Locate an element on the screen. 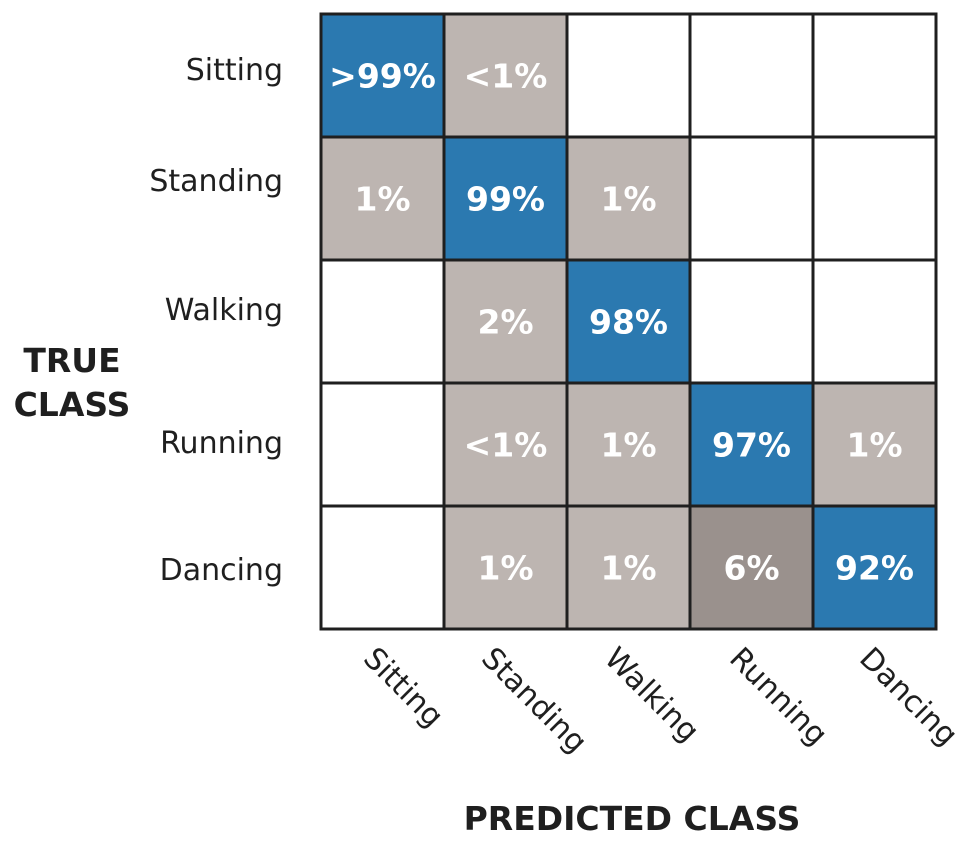 The image size is (956, 848). matrix-cell-standing-walking is located at coordinates (628, 198).